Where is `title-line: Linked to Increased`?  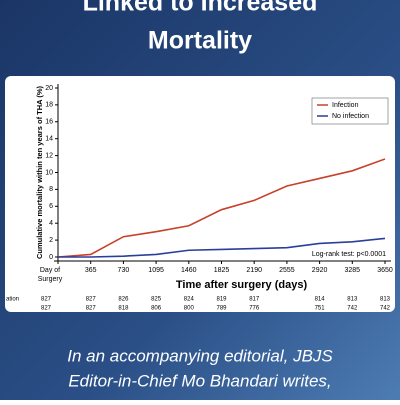 title-line: Linked to Increased is located at coordinates (200, 8).